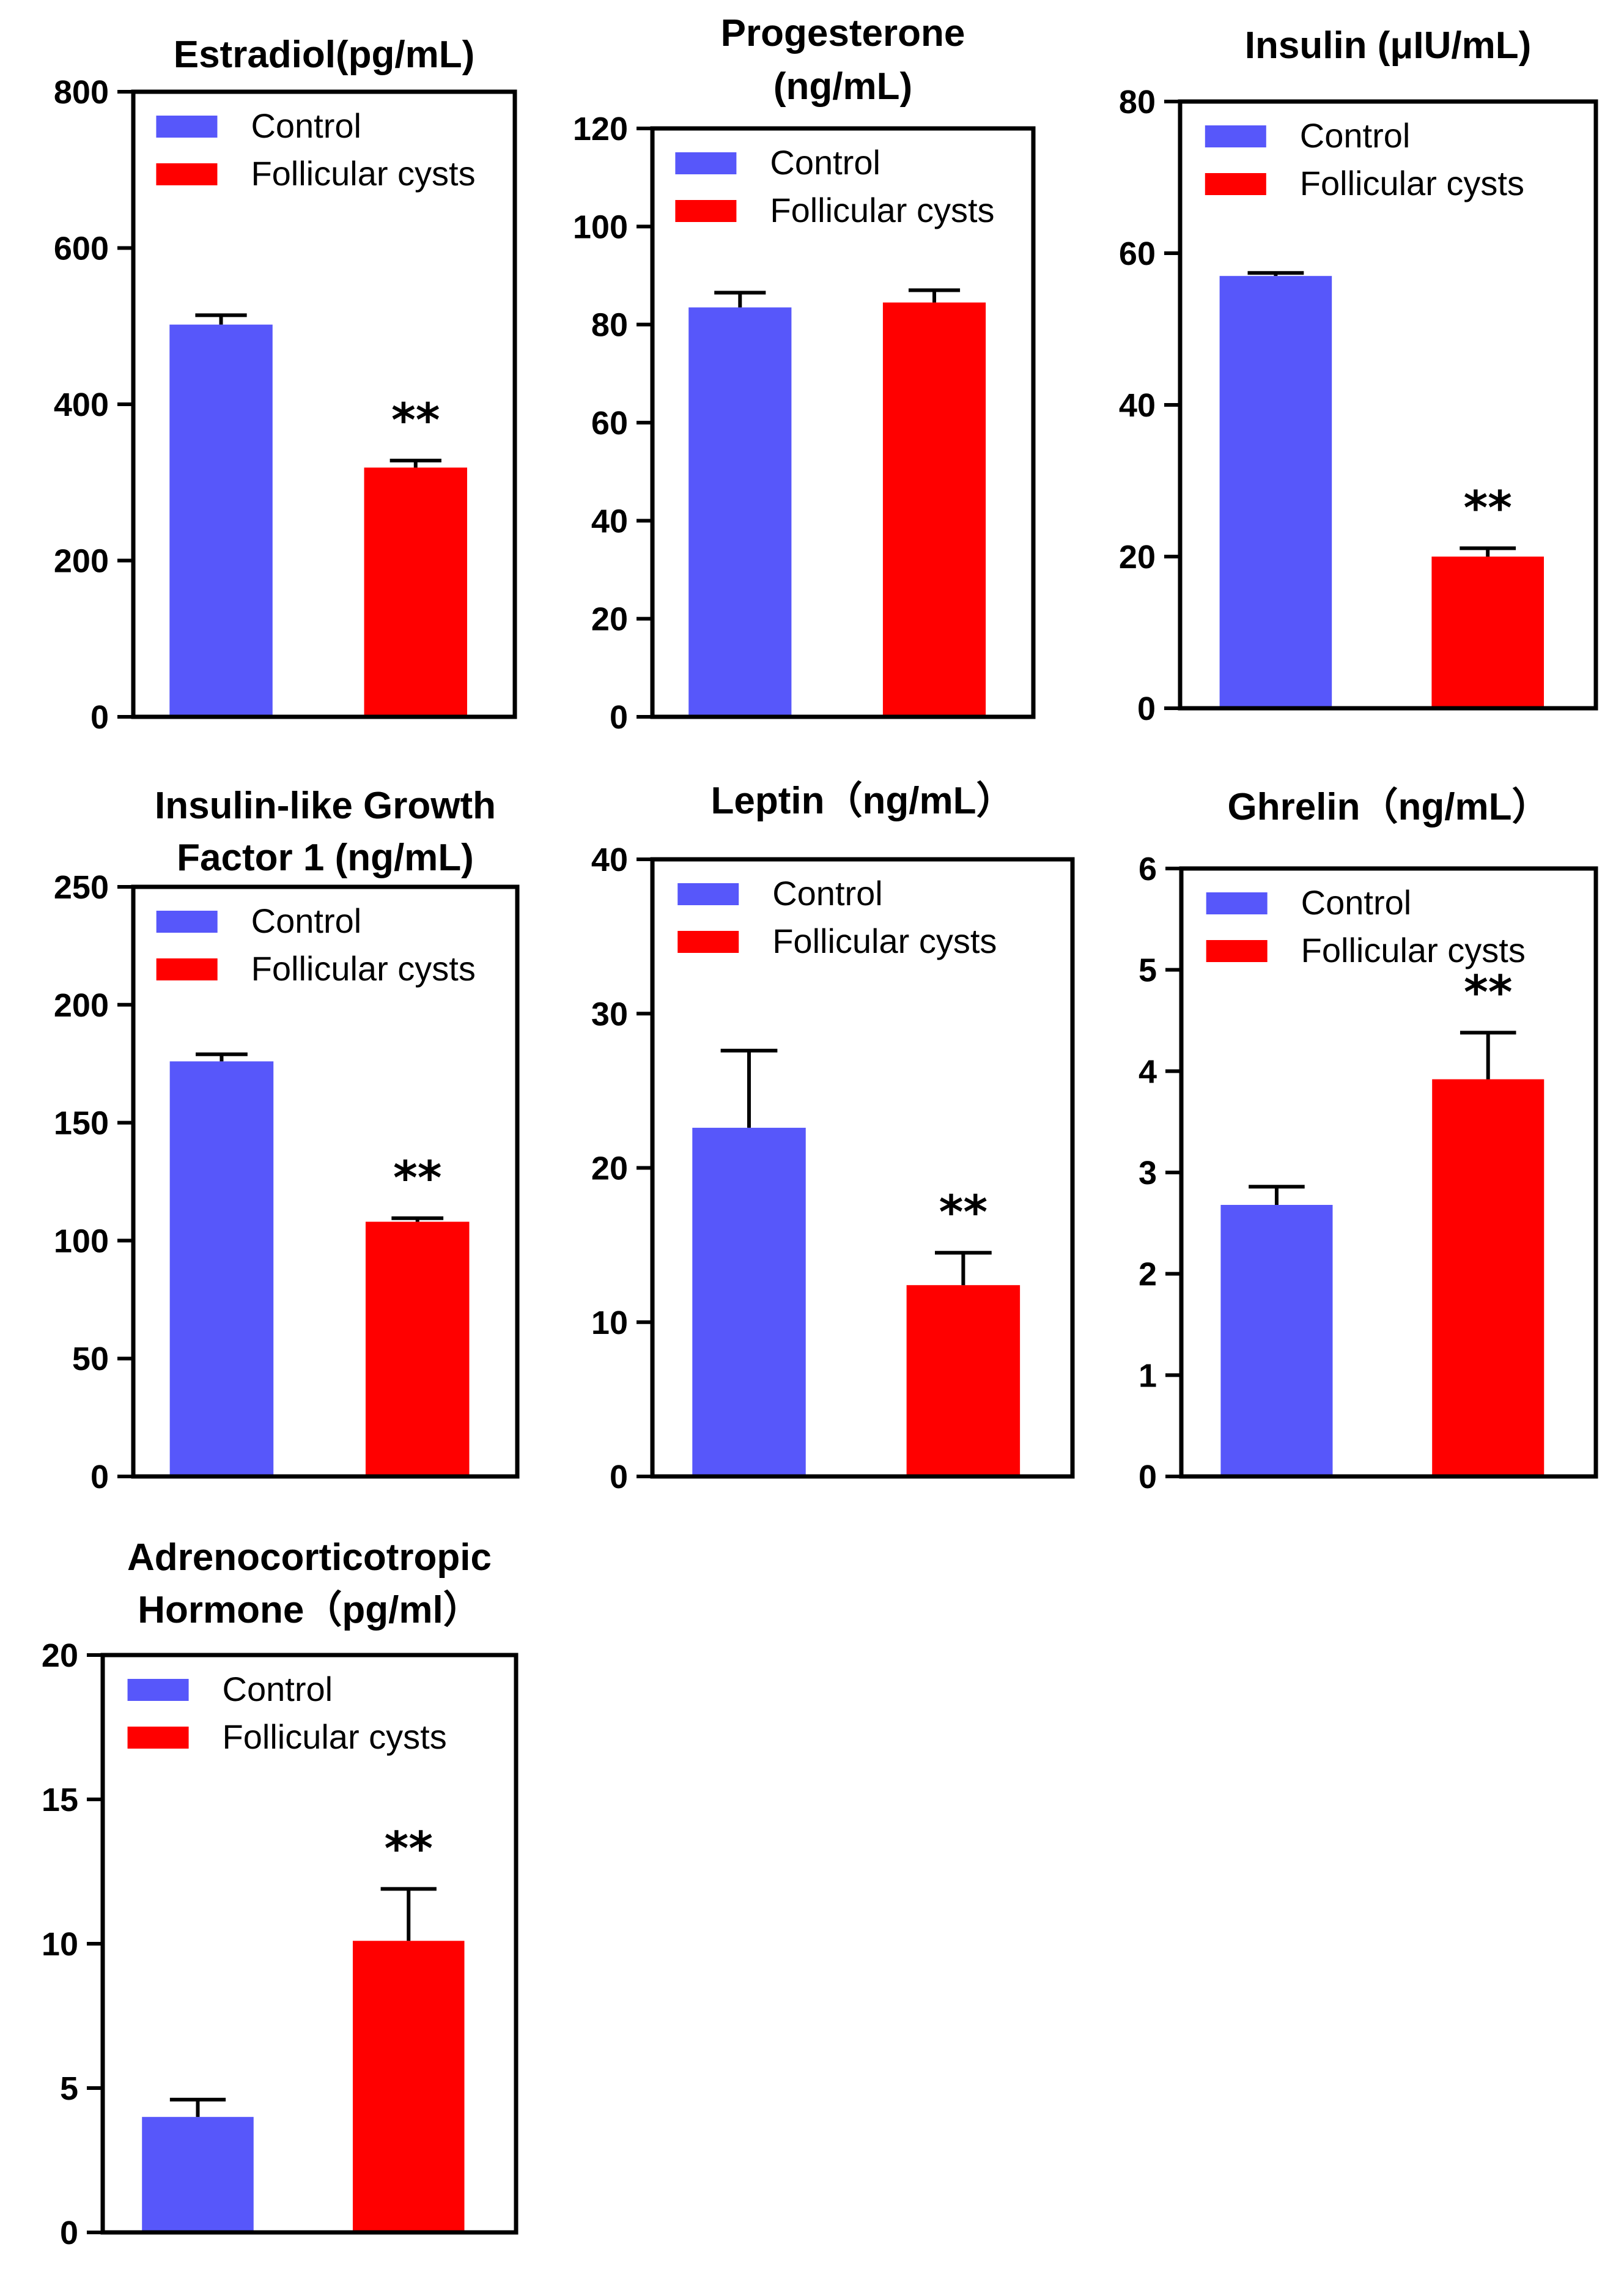 Image resolution: width=1624 pixels, height=2274 pixels. I want to click on y-tick-label: 400, so click(82, 405).